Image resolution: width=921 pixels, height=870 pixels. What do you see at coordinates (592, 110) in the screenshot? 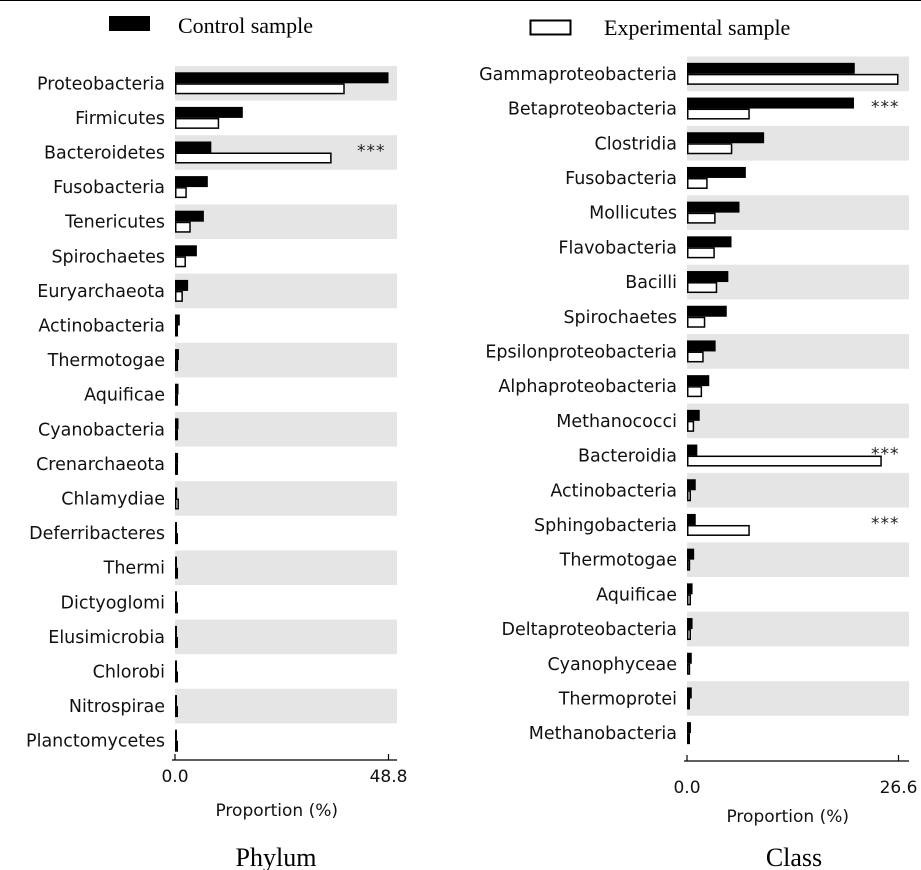
I see `category-label-betaproteobacteria: Betaproteobacteria` at bounding box center [592, 110].